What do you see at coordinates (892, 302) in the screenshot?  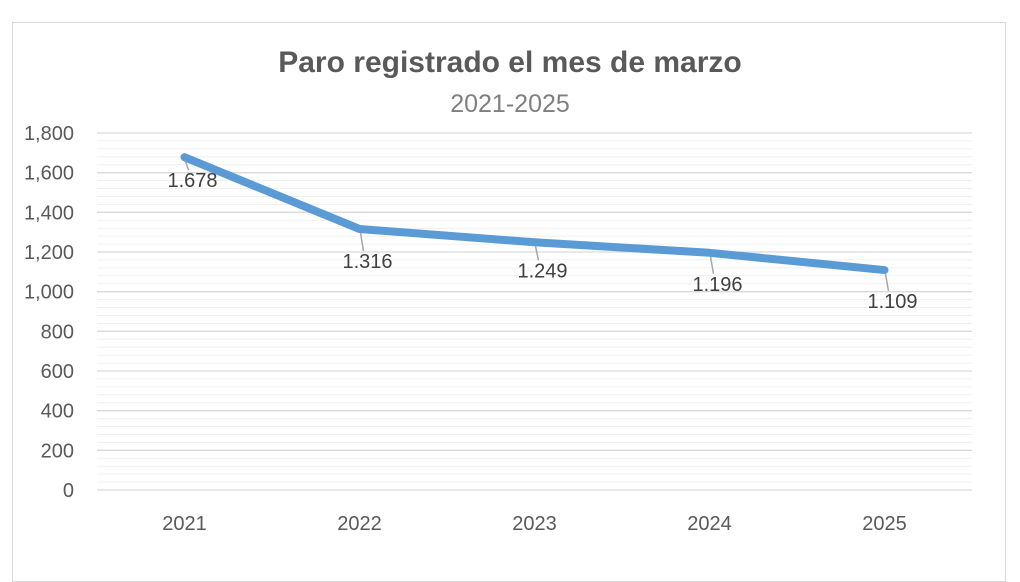 I see `data-label: 1.109` at bounding box center [892, 302].